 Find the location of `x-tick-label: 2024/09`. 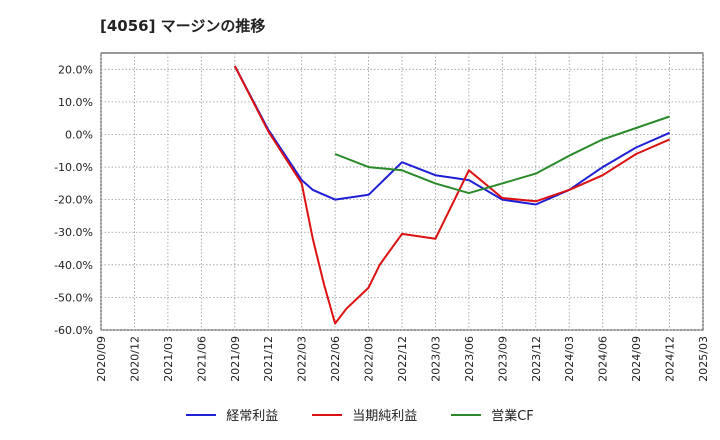

x-tick-label: 2024/09 is located at coordinates (636, 359).